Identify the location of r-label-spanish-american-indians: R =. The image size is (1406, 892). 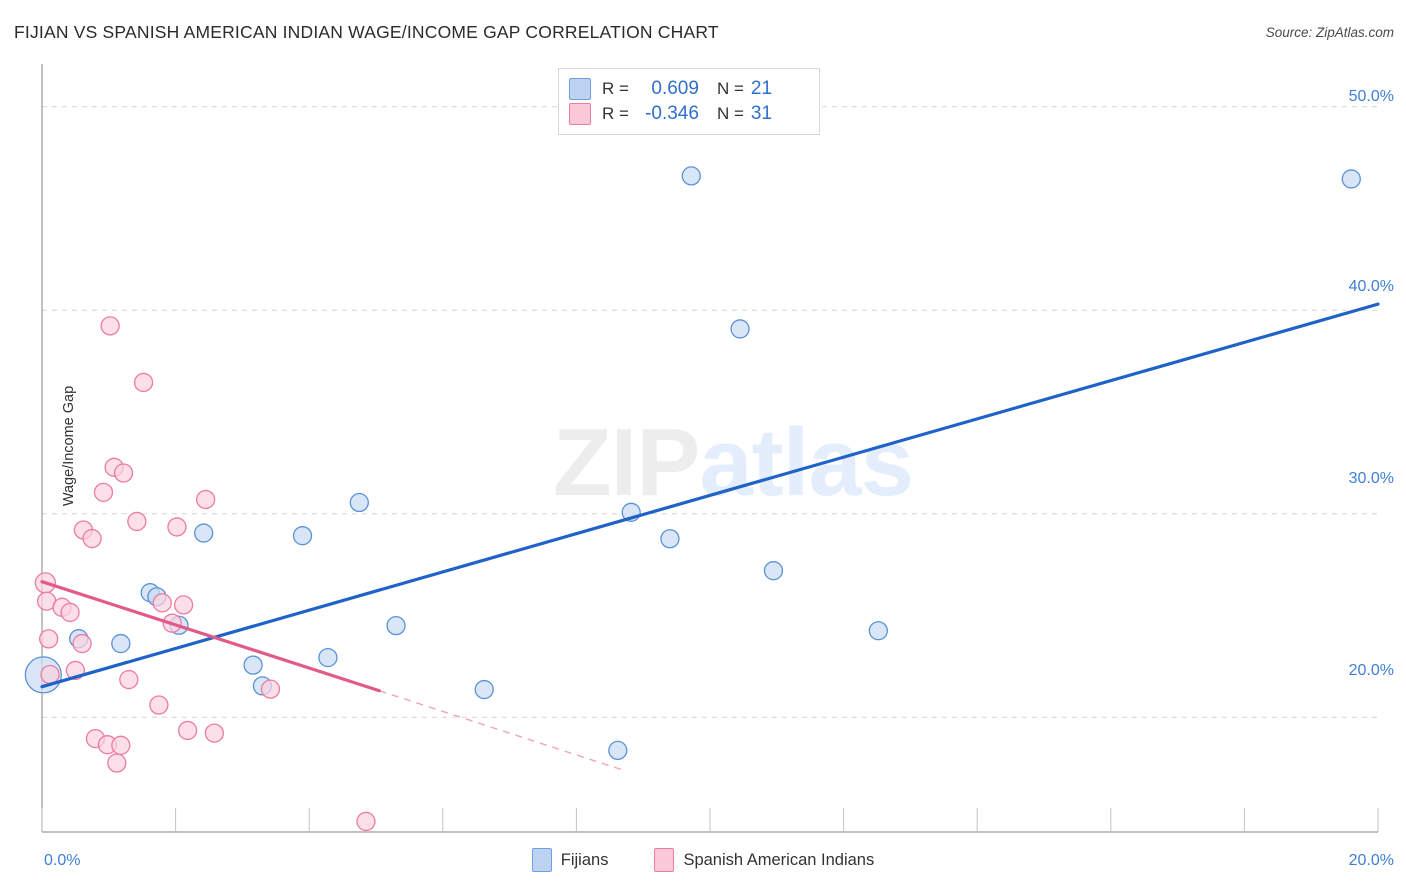
(615, 113).